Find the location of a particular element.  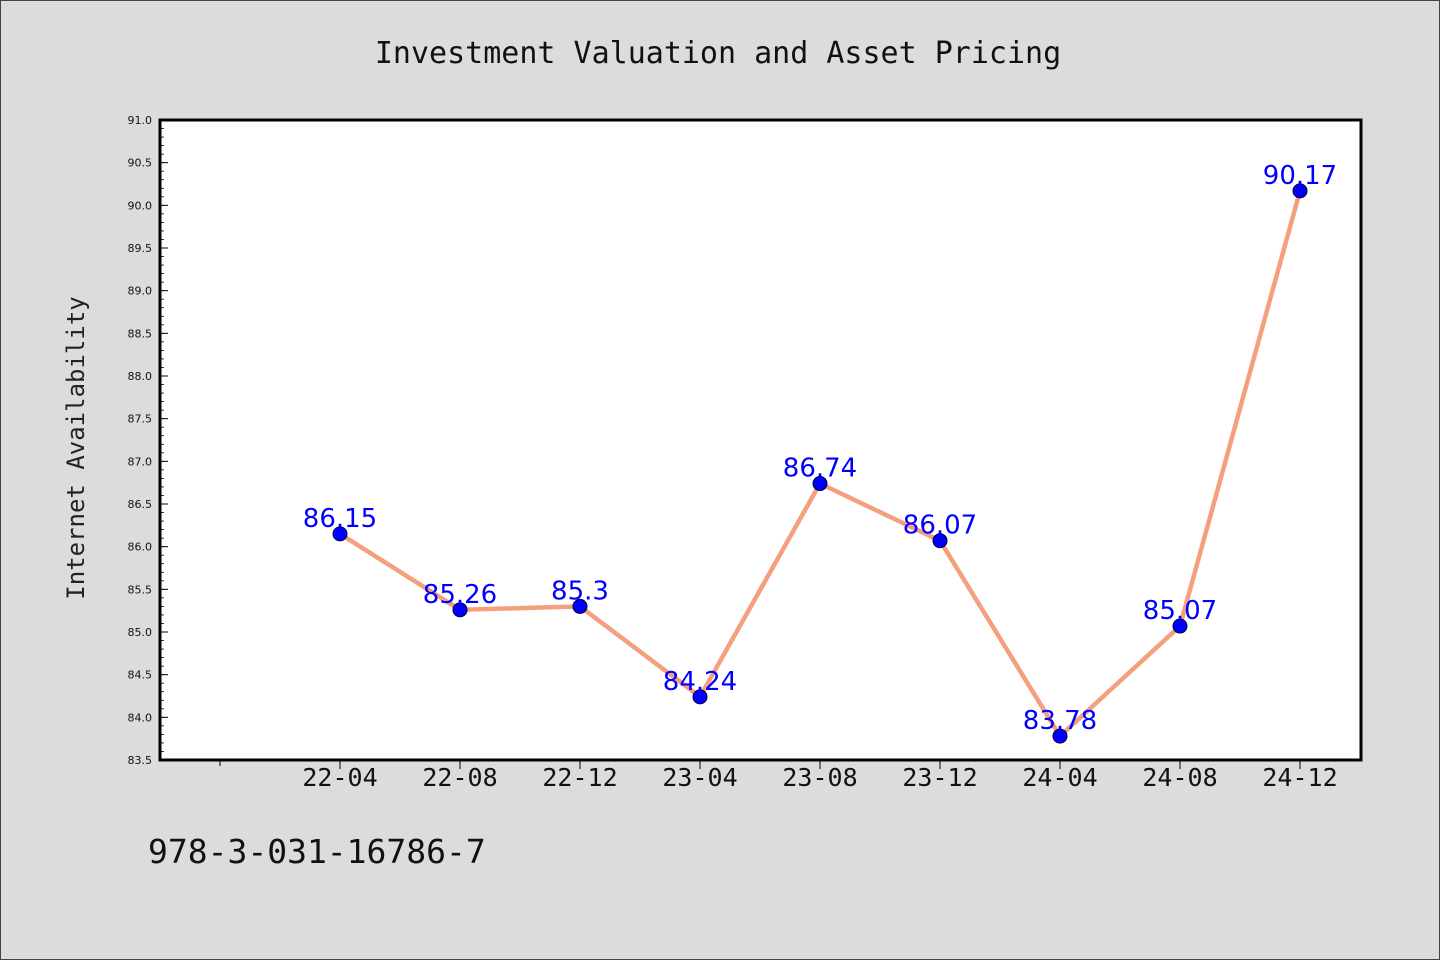

y-tick-label: 89.5 is located at coordinates (140, 248).